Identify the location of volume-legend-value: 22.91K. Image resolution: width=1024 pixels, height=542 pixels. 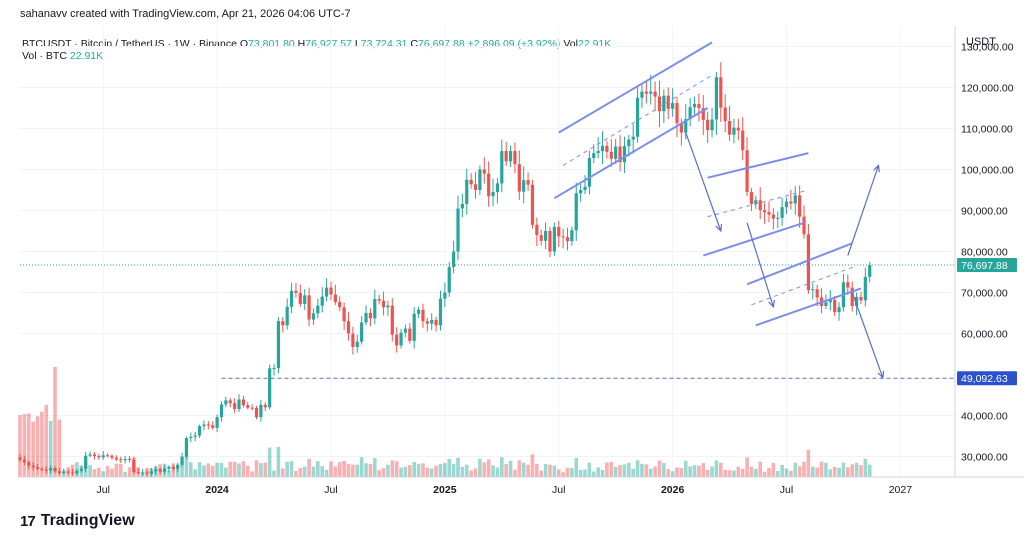
(86, 56).